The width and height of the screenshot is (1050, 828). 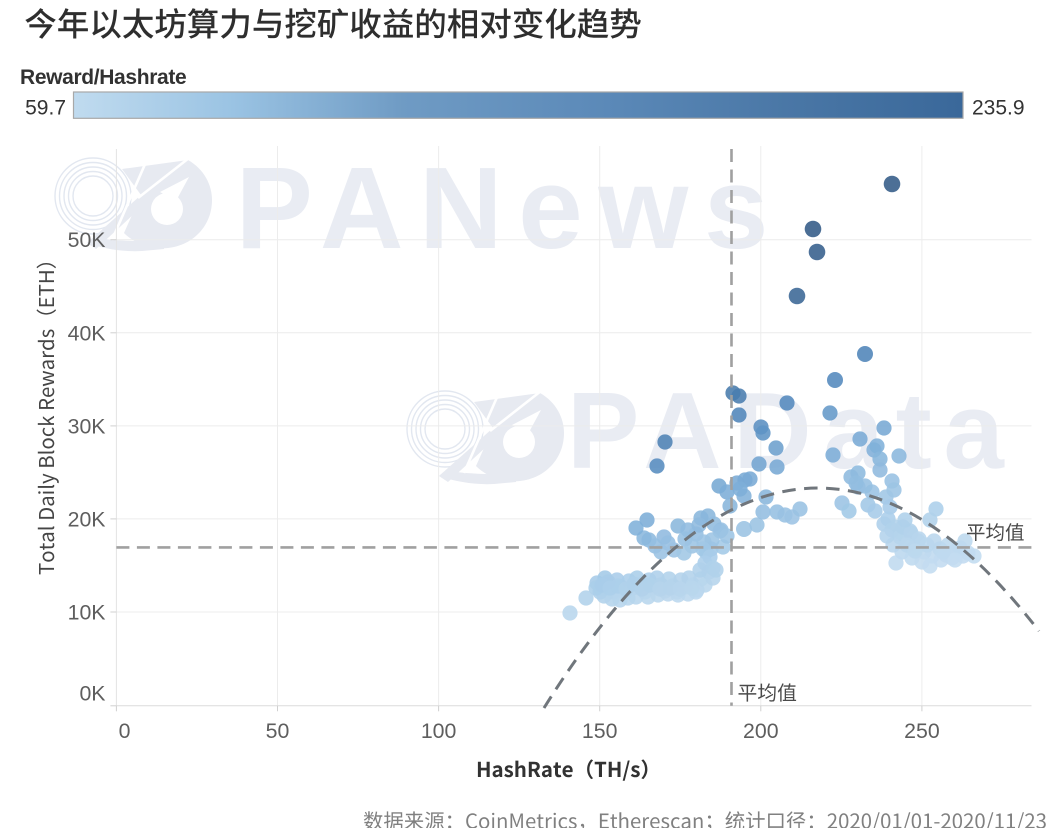 What do you see at coordinates (87, 240) in the screenshot?
I see `svg-text: 50K` at bounding box center [87, 240].